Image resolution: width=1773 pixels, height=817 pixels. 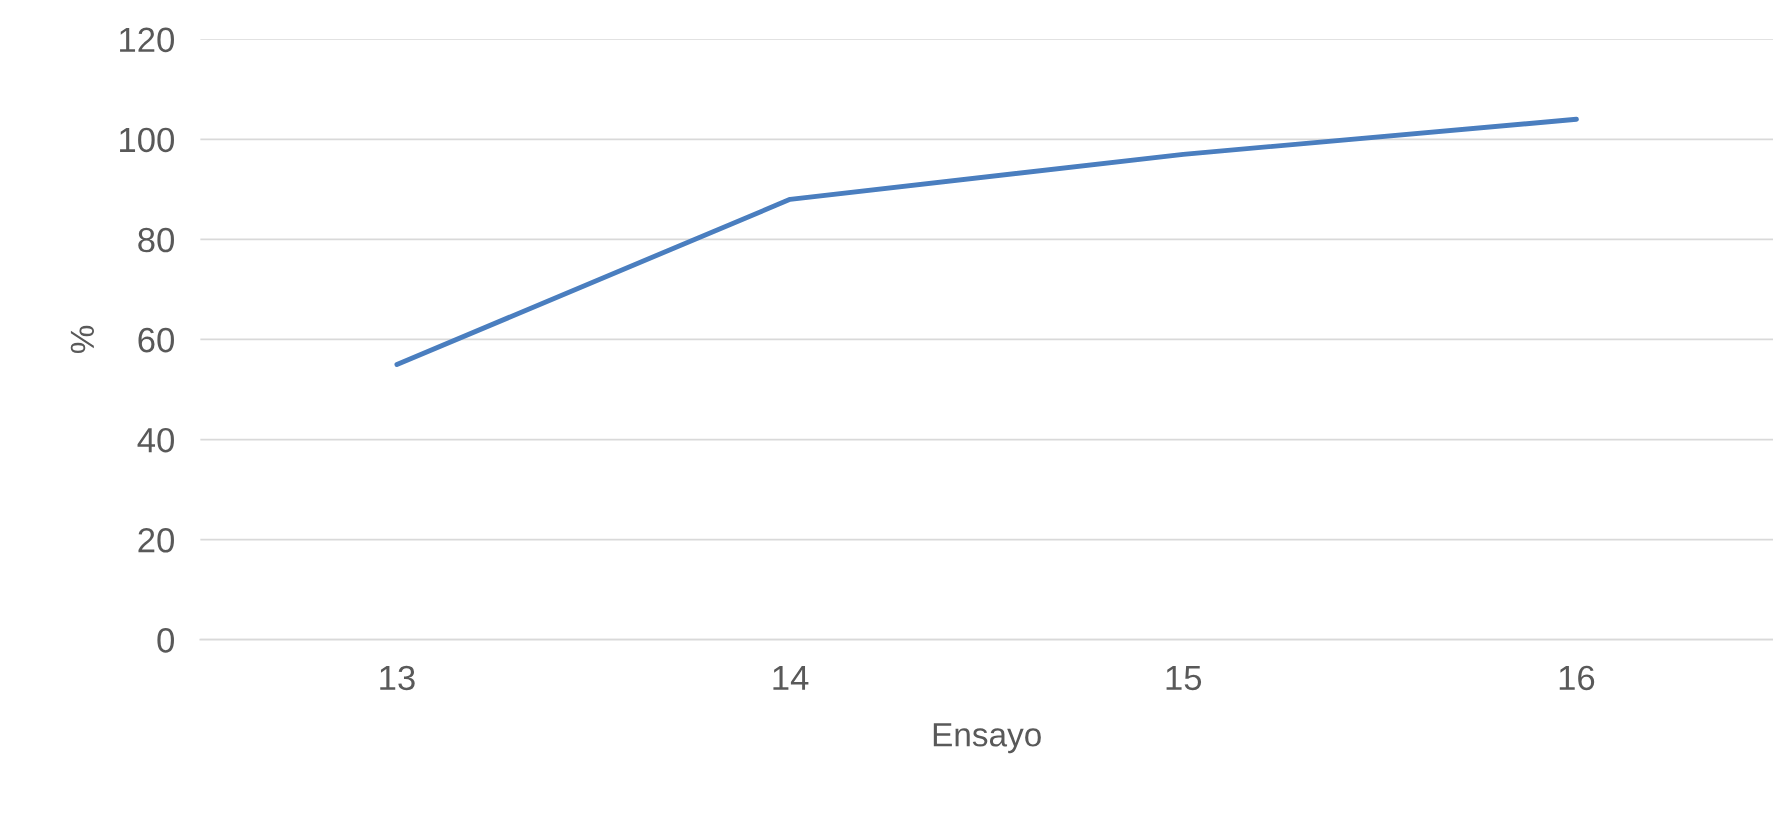 I want to click on x-tick-label: 16, so click(x=1577, y=678).